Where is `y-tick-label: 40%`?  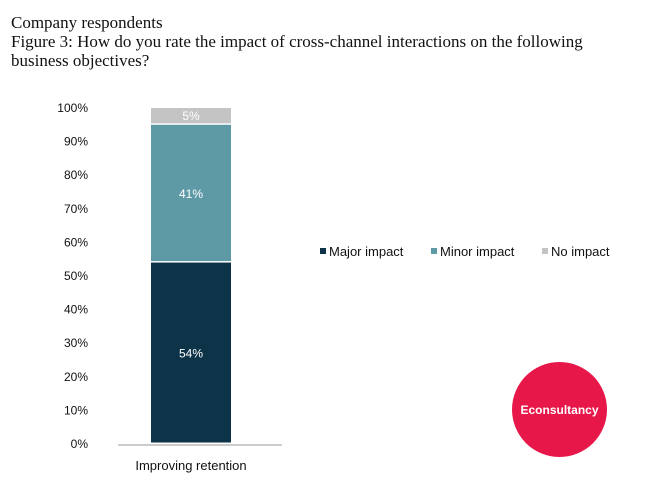 y-tick-label: 40% is located at coordinates (76, 310).